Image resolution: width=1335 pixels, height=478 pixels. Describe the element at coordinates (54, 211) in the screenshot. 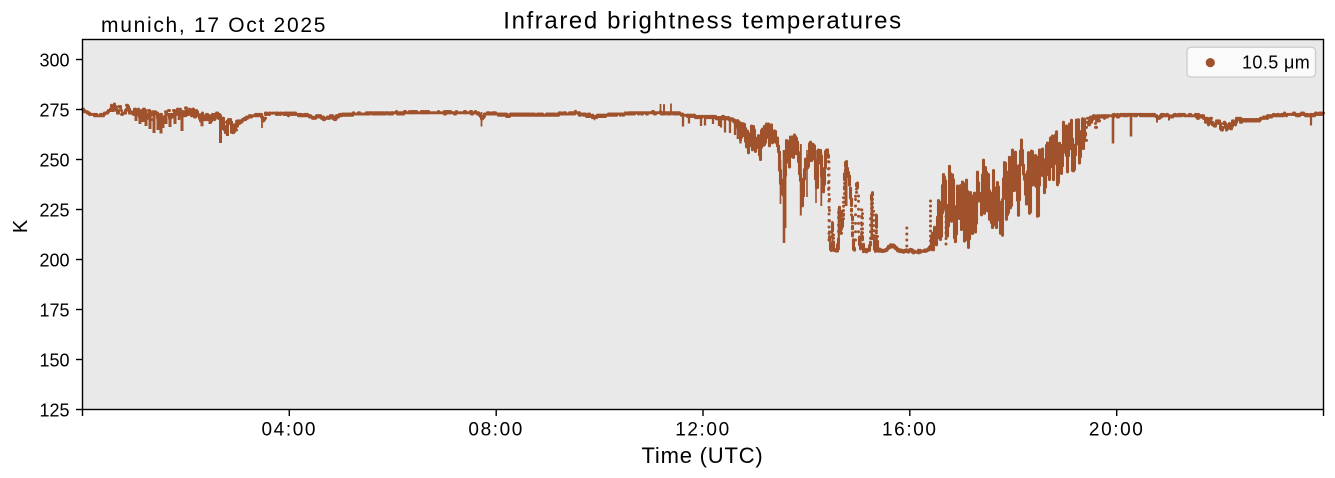

I see `svg-text: 225` at that location.